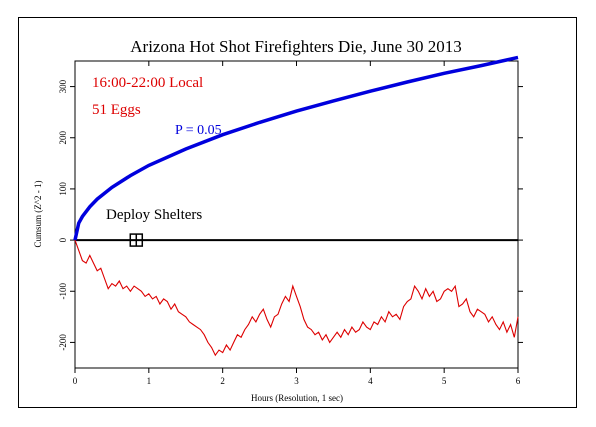 This screenshot has width=596, height=427. Describe the element at coordinates (63, 239) in the screenshot. I see `y-tick-label: 0` at that location.